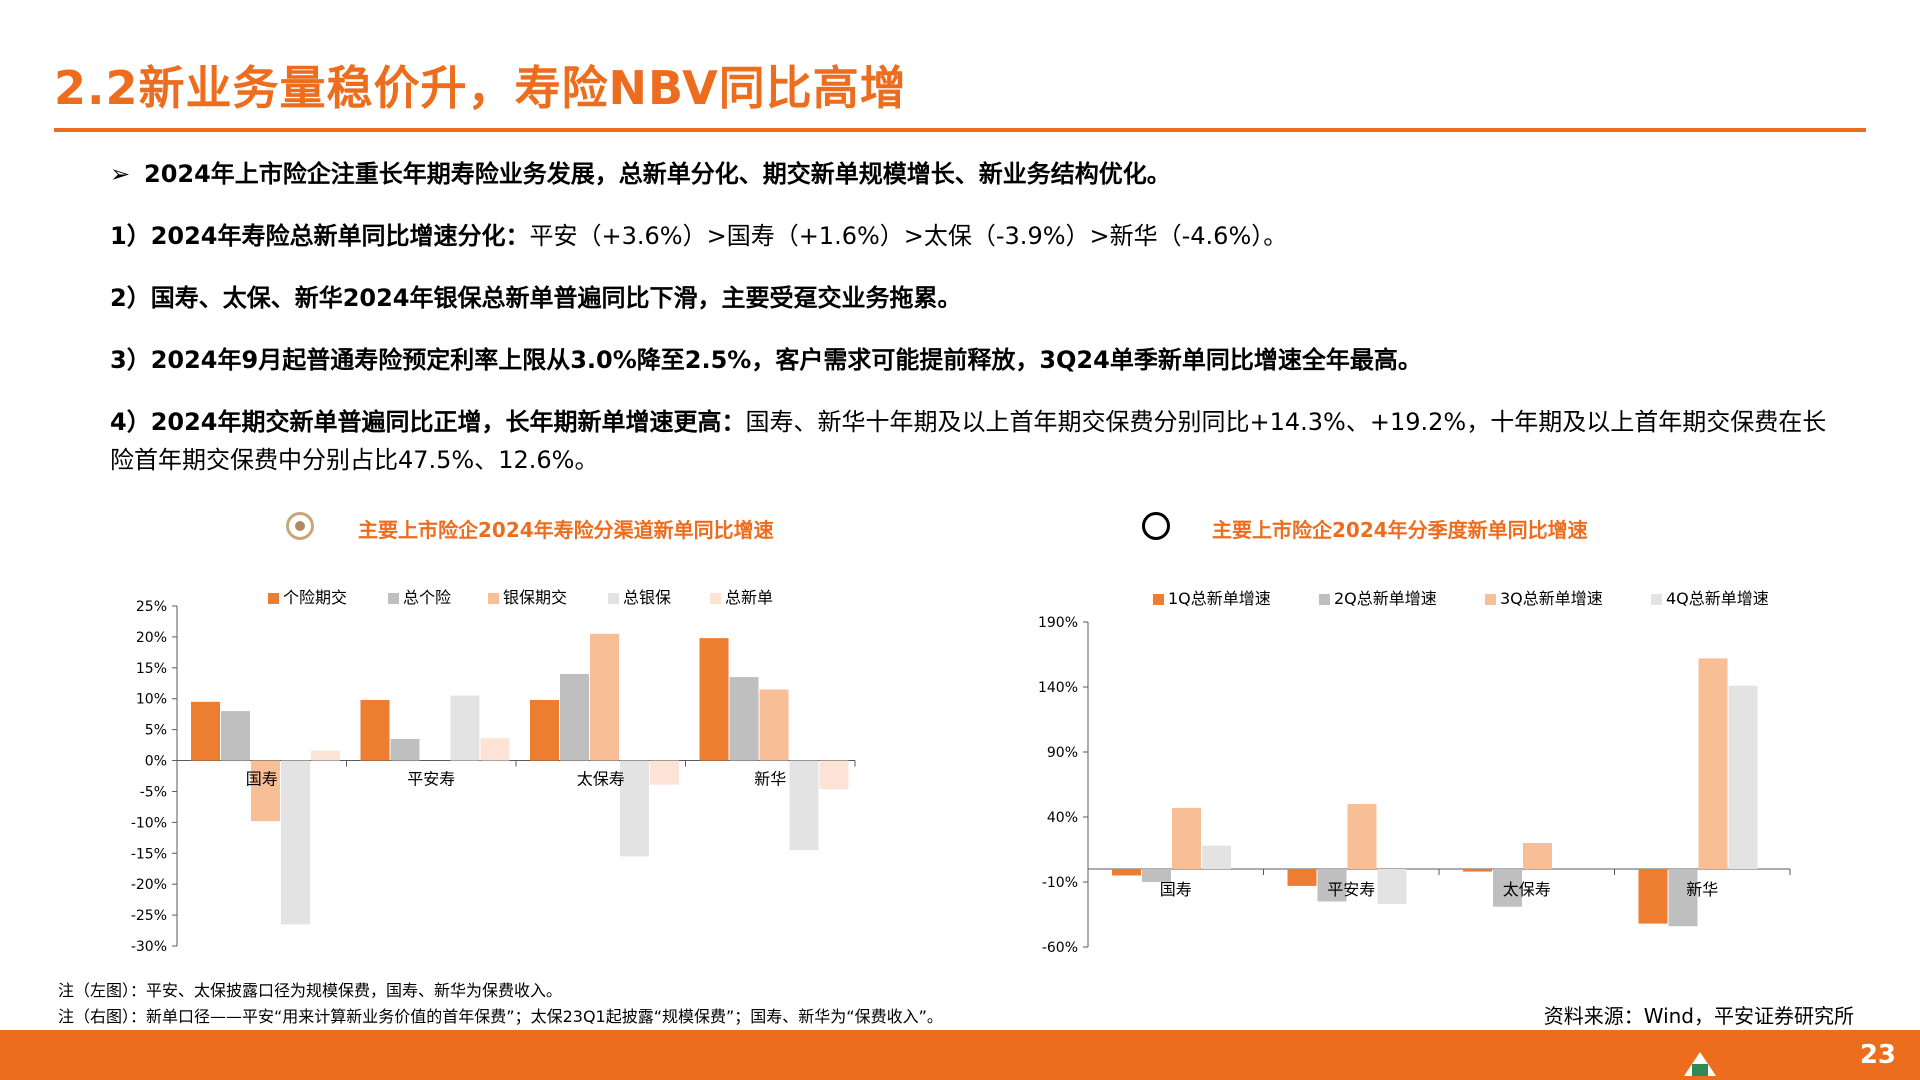  Describe the element at coordinates (970, 298) in the screenshot. I see `bullet-2: 2）国寿、太保、新华2024年银保总新单普遍同比下滑，主要受趸交业务拖累。` at that location.